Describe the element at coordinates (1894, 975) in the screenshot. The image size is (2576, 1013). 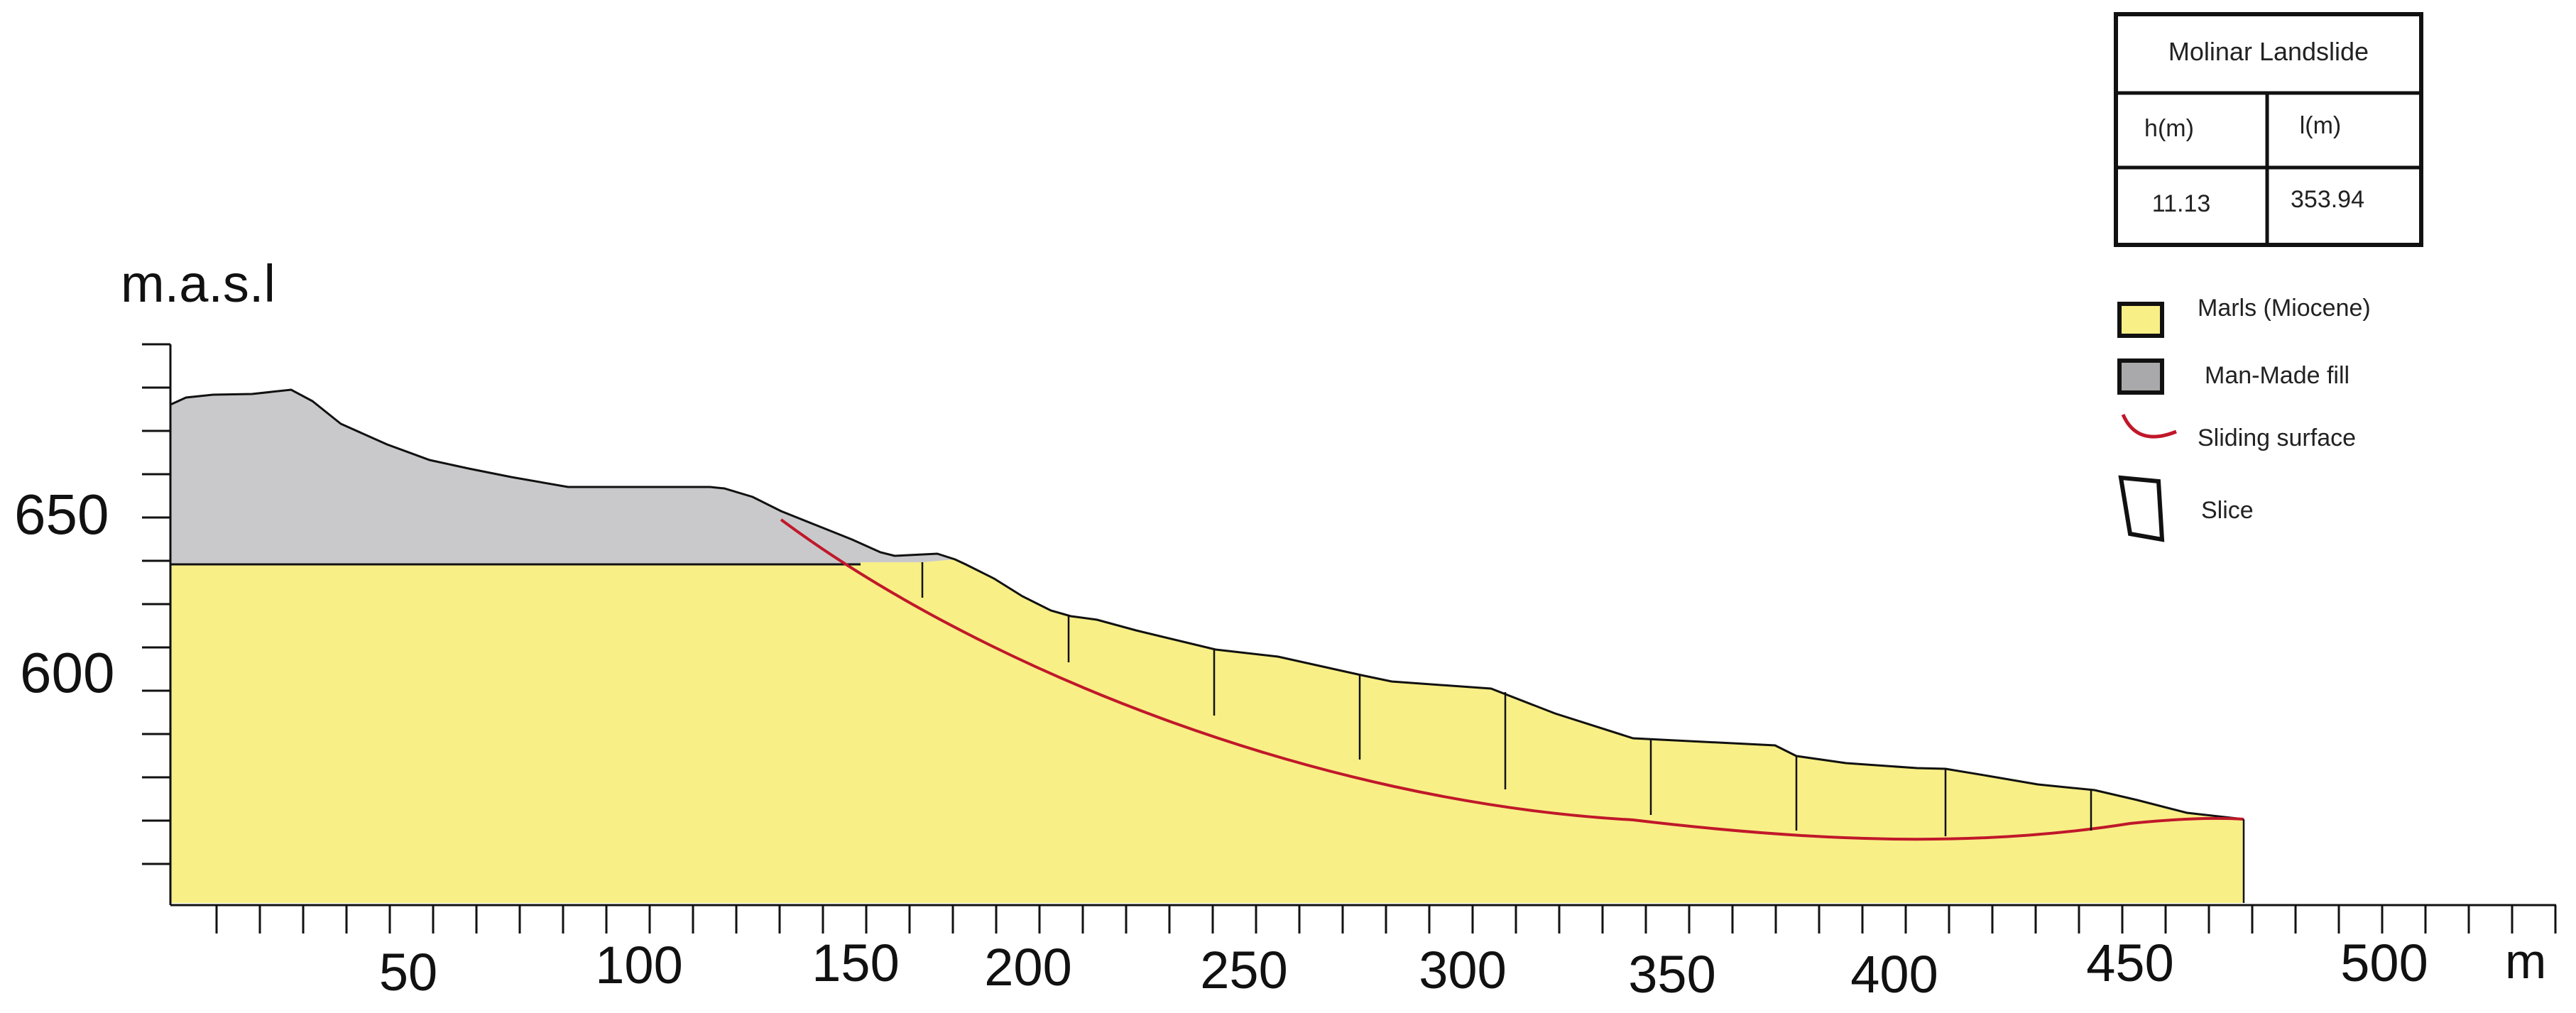
I see `x-tick-label: 400` at that location.